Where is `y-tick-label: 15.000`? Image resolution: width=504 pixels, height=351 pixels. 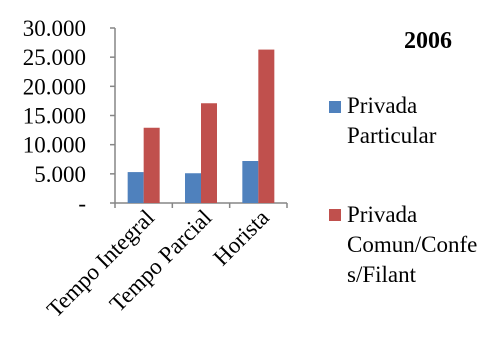 y-tick-label: 15.000 is located at coordinates (54, 116).